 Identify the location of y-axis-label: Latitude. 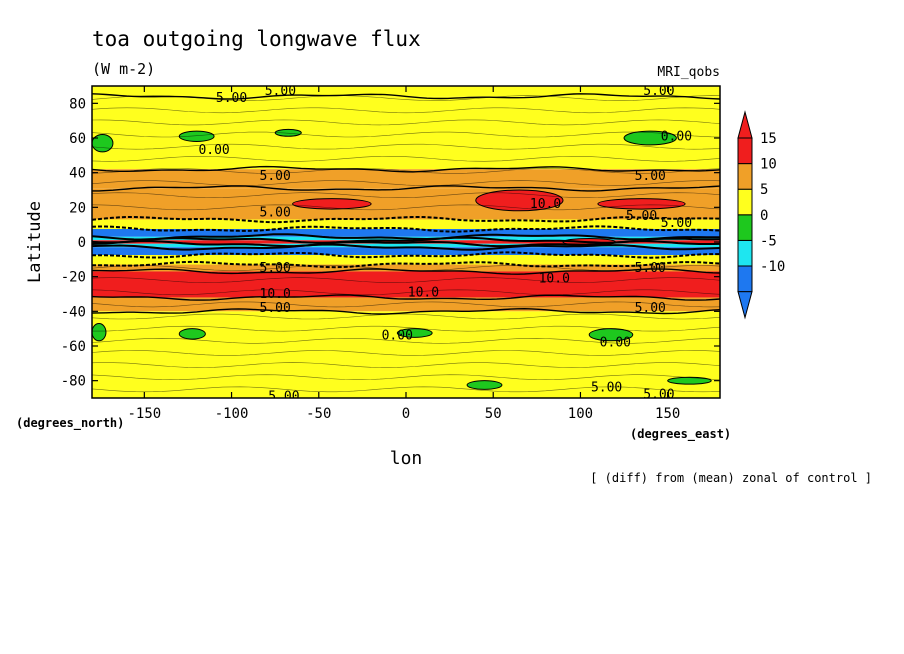
(35, 242).